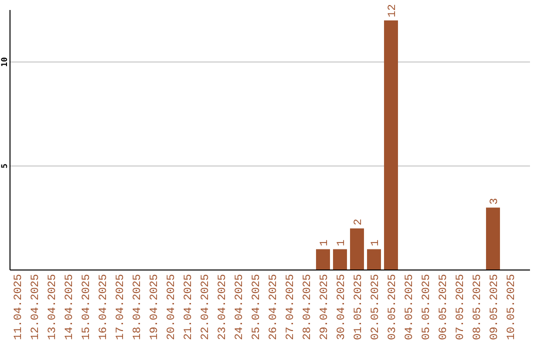 The image size is (540, 340). Describe the element at coordinates (155, 307) in the screenshot. I see `x-tick-label: 19.04.2025` at that location.